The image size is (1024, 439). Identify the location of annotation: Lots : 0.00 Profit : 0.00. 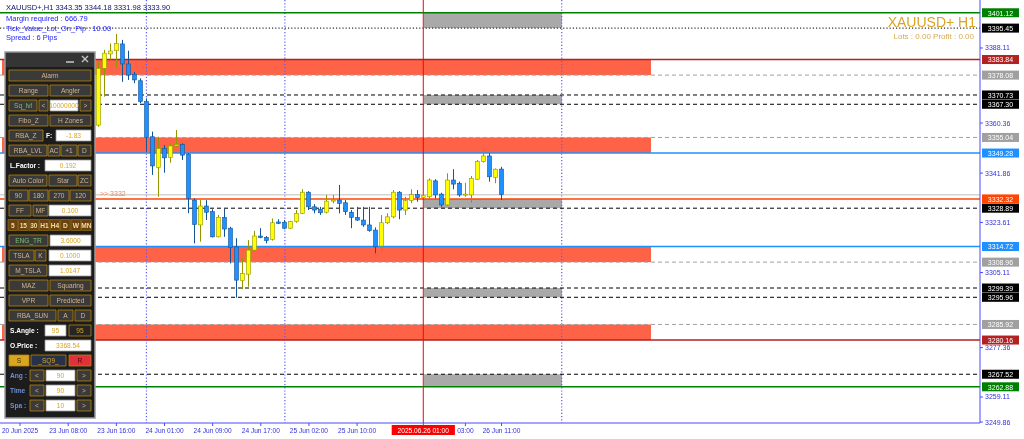
(934, 36).